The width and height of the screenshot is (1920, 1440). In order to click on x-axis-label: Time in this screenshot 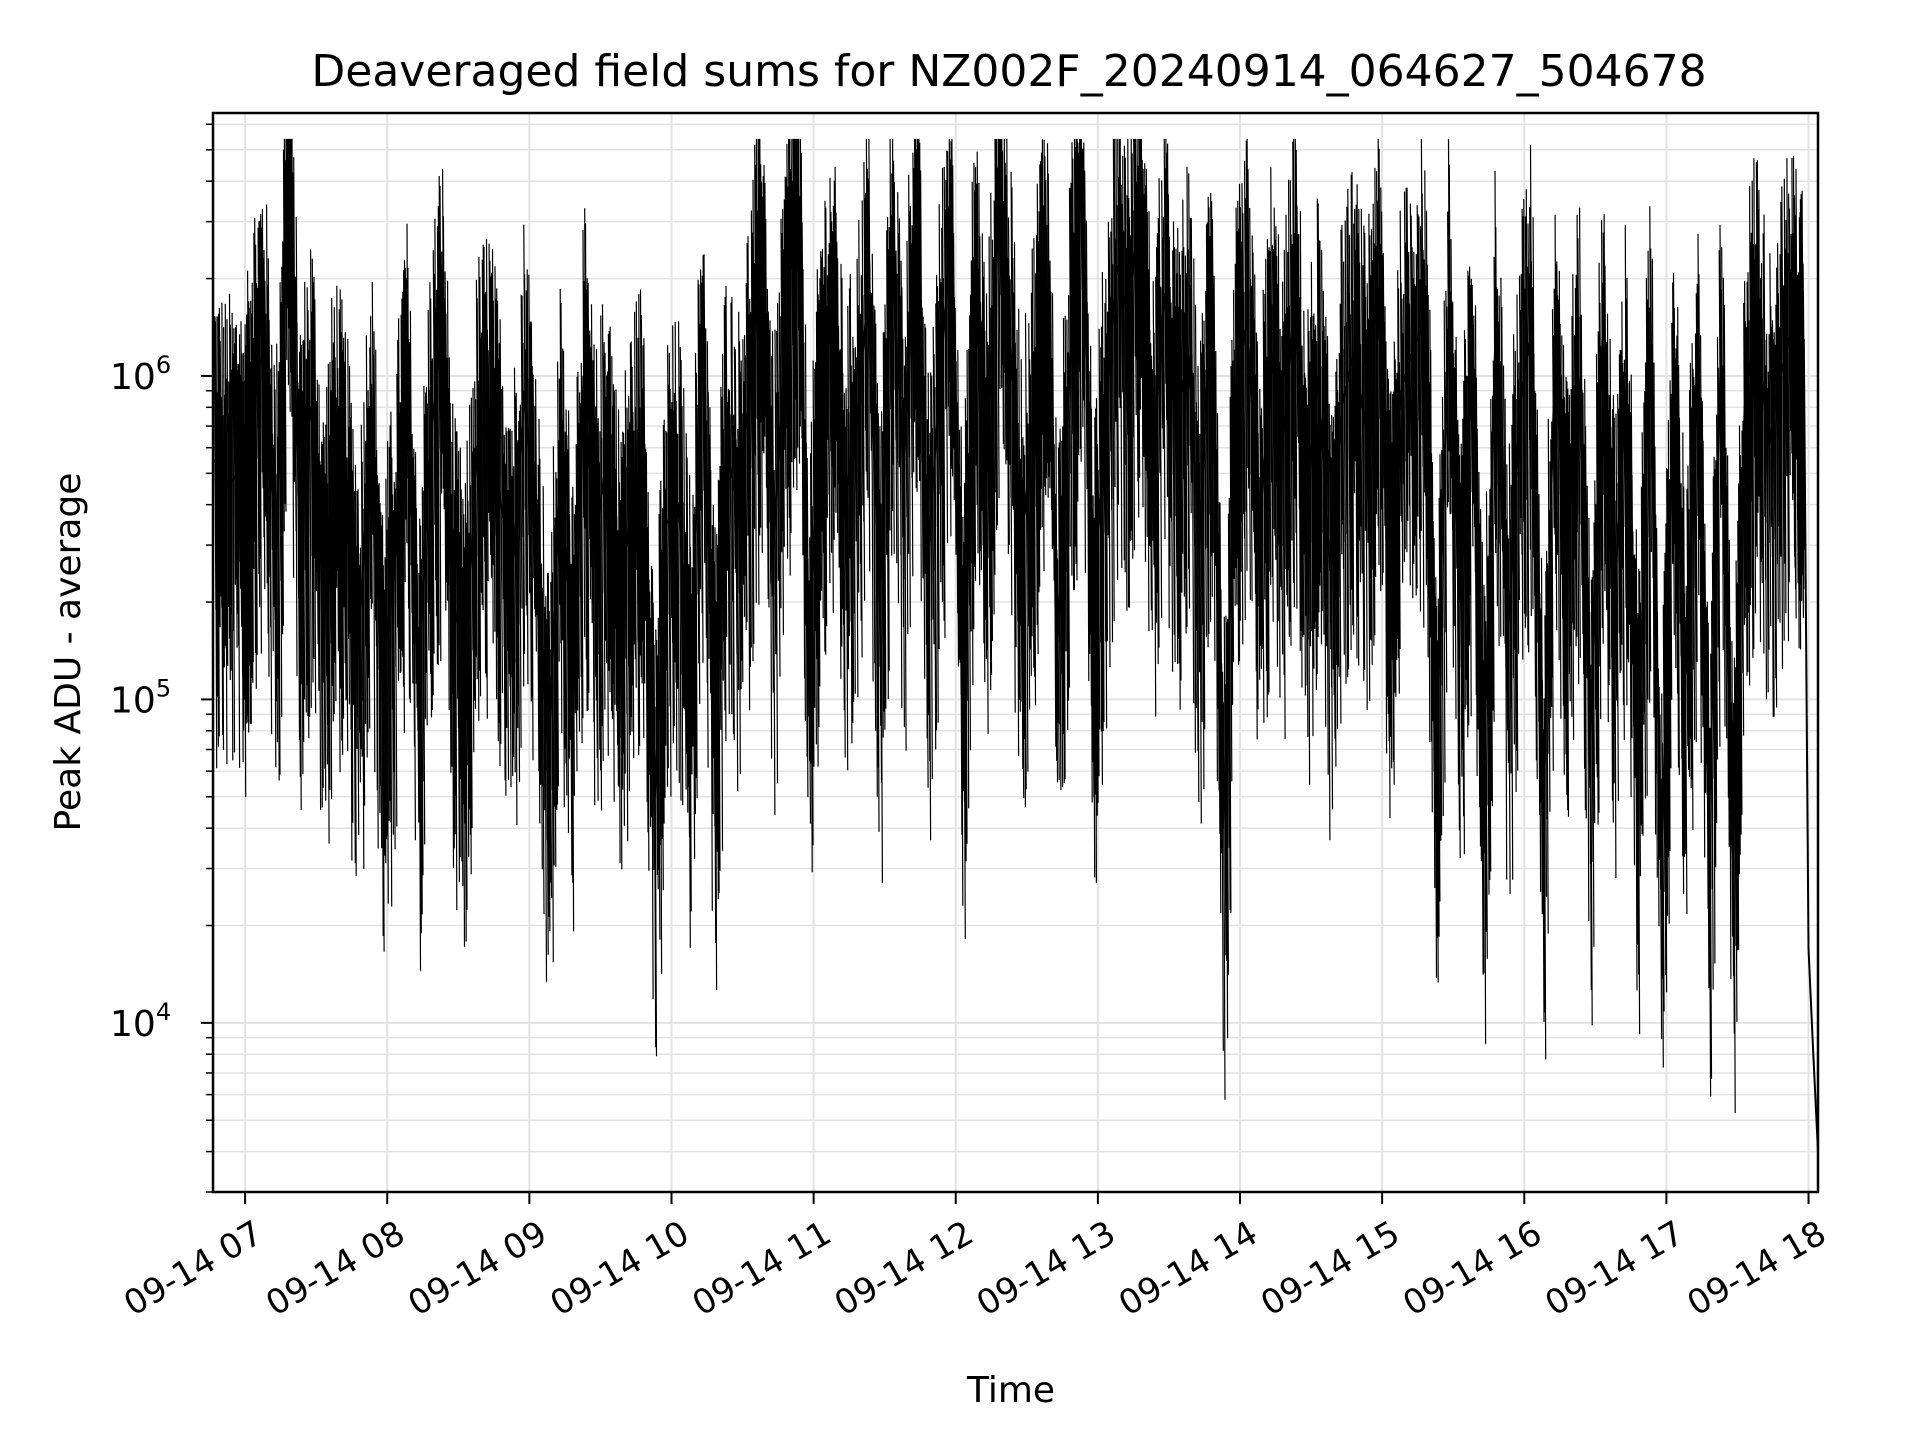, I will do `click(1010, 1390)`.